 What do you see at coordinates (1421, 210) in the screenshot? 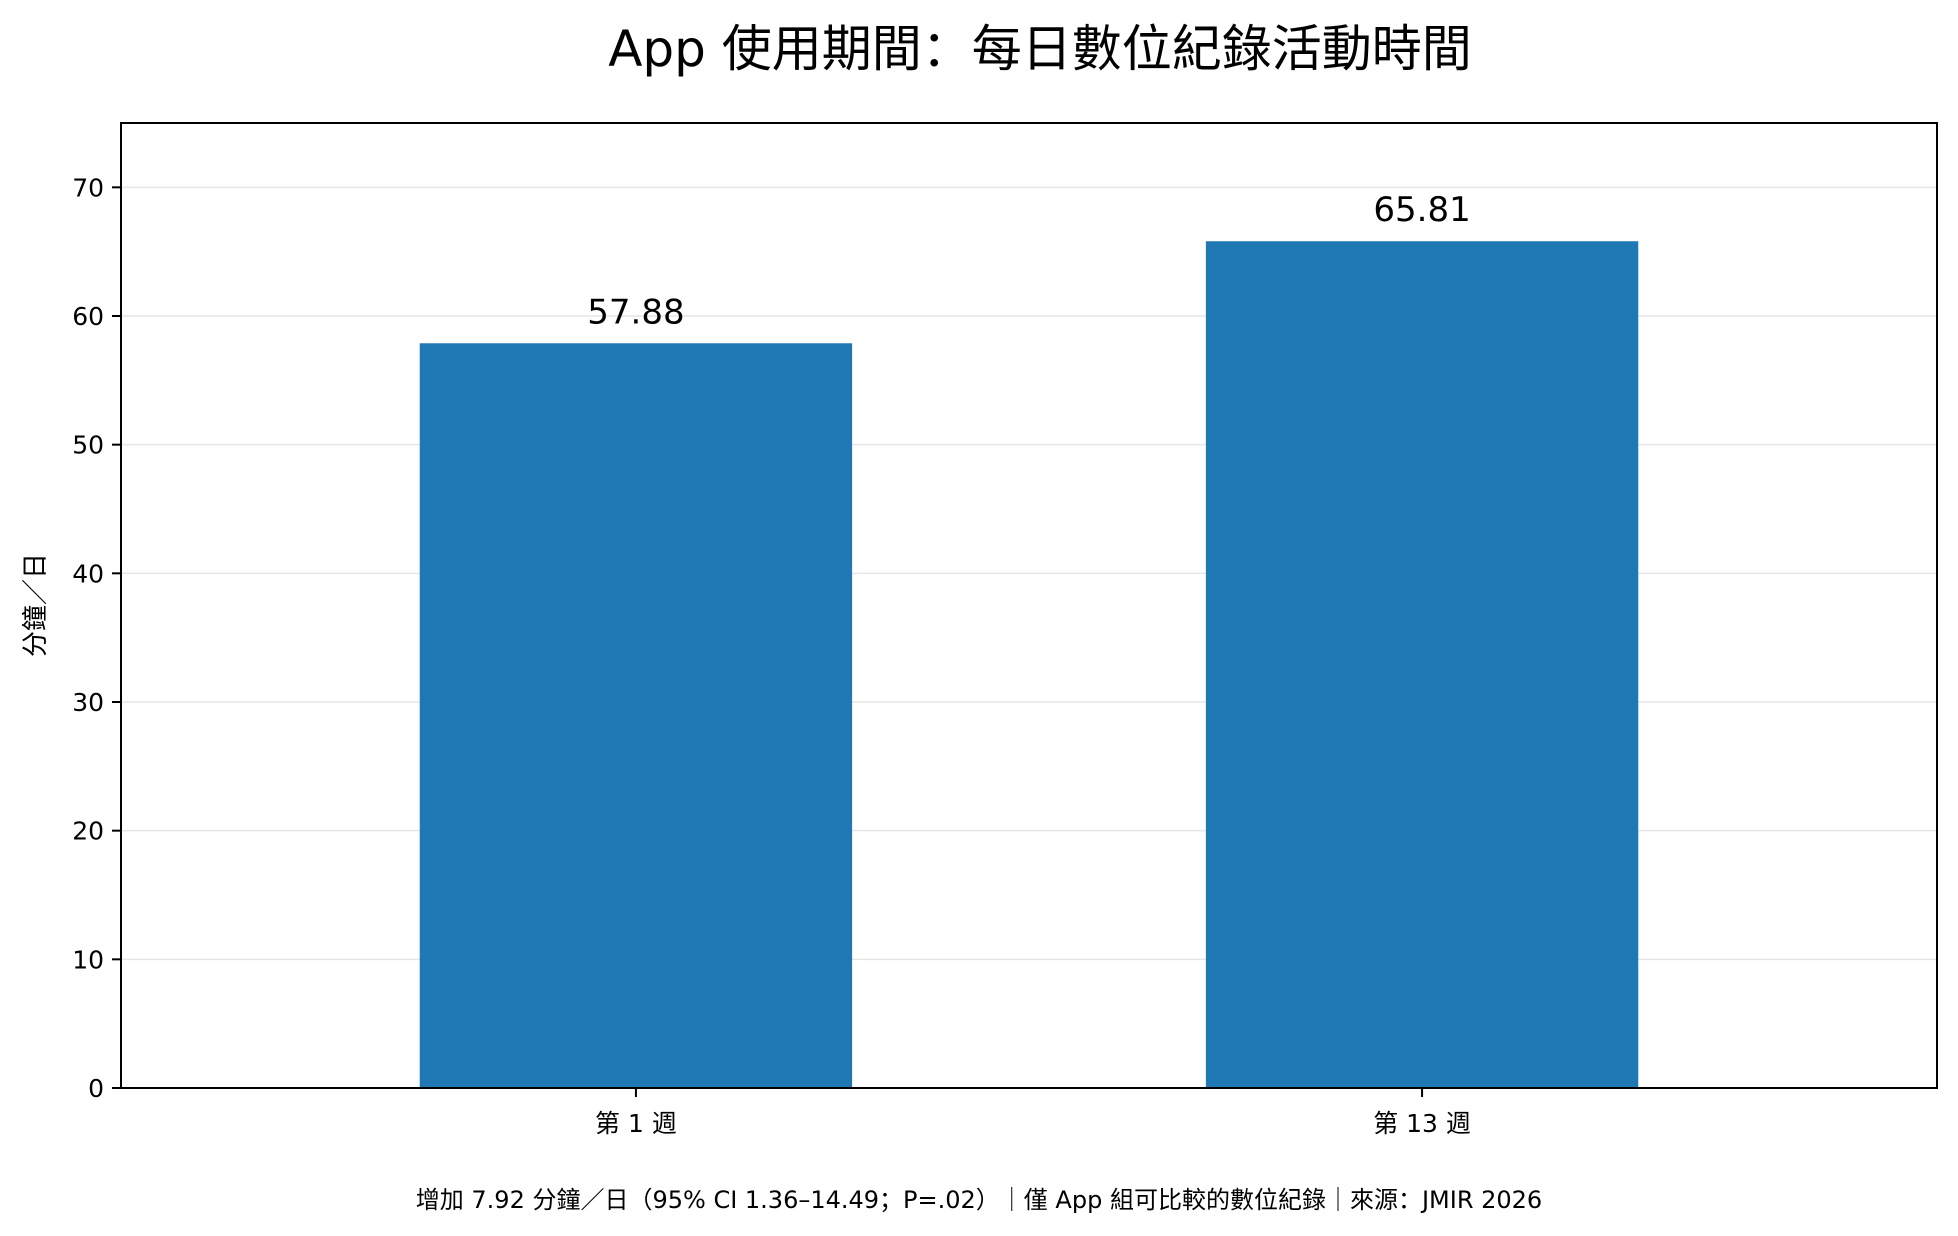
I see `value-label-1: 65.81` at bounding box center [1421, 210].